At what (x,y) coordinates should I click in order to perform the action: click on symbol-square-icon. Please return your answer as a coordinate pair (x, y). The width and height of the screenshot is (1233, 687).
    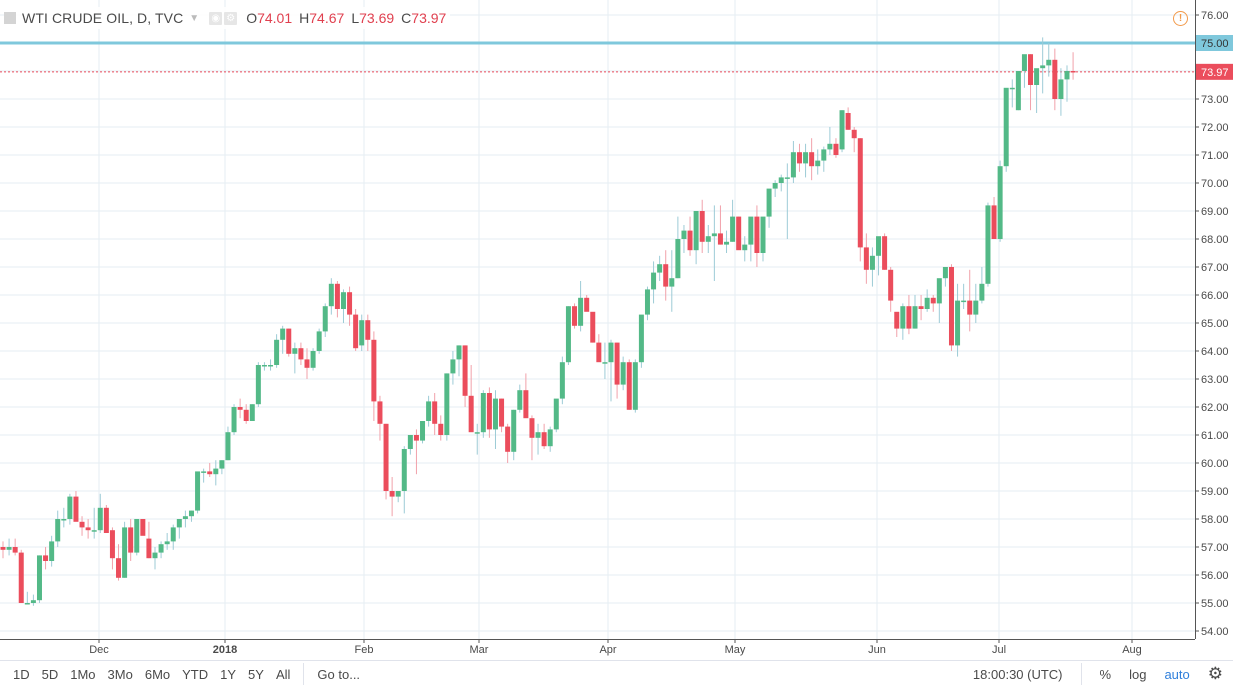
    Looking at the image, I should click on (10, 18).